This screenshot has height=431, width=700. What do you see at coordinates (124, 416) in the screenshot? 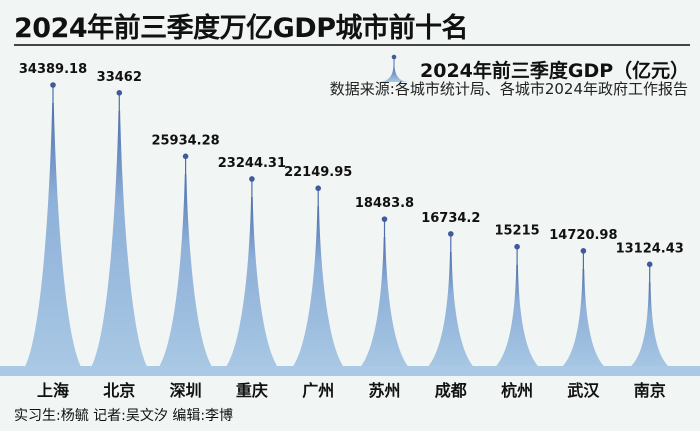
I see `credits: 实习生:杨毓 记者:吴文汐 编辑:李博` at bounding box center [124, 416].